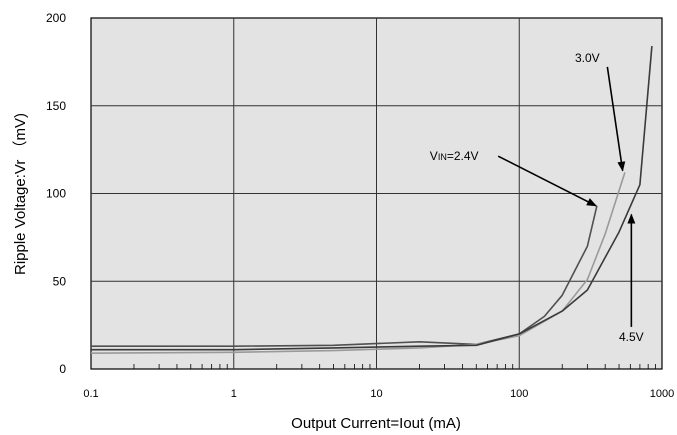  What do you see at coordinates (60, 281) in the screenshot?
I see `y-tick-label: 50` at bounding box center [60, 281].